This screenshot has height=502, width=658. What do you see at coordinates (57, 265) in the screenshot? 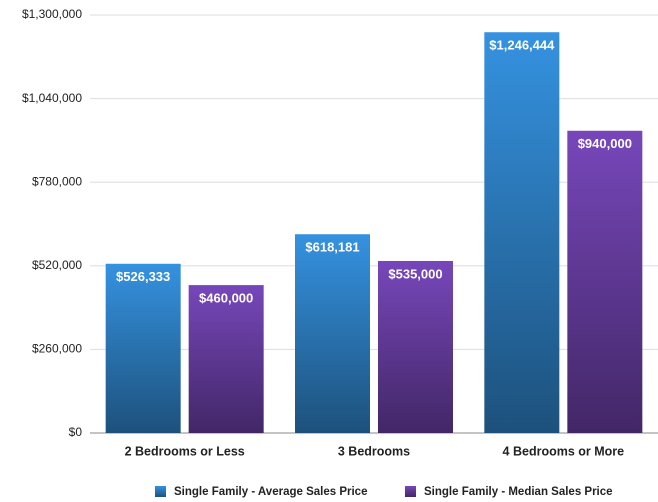
I see `y-tick-label: $520,000` at bounding box center [57, 265].